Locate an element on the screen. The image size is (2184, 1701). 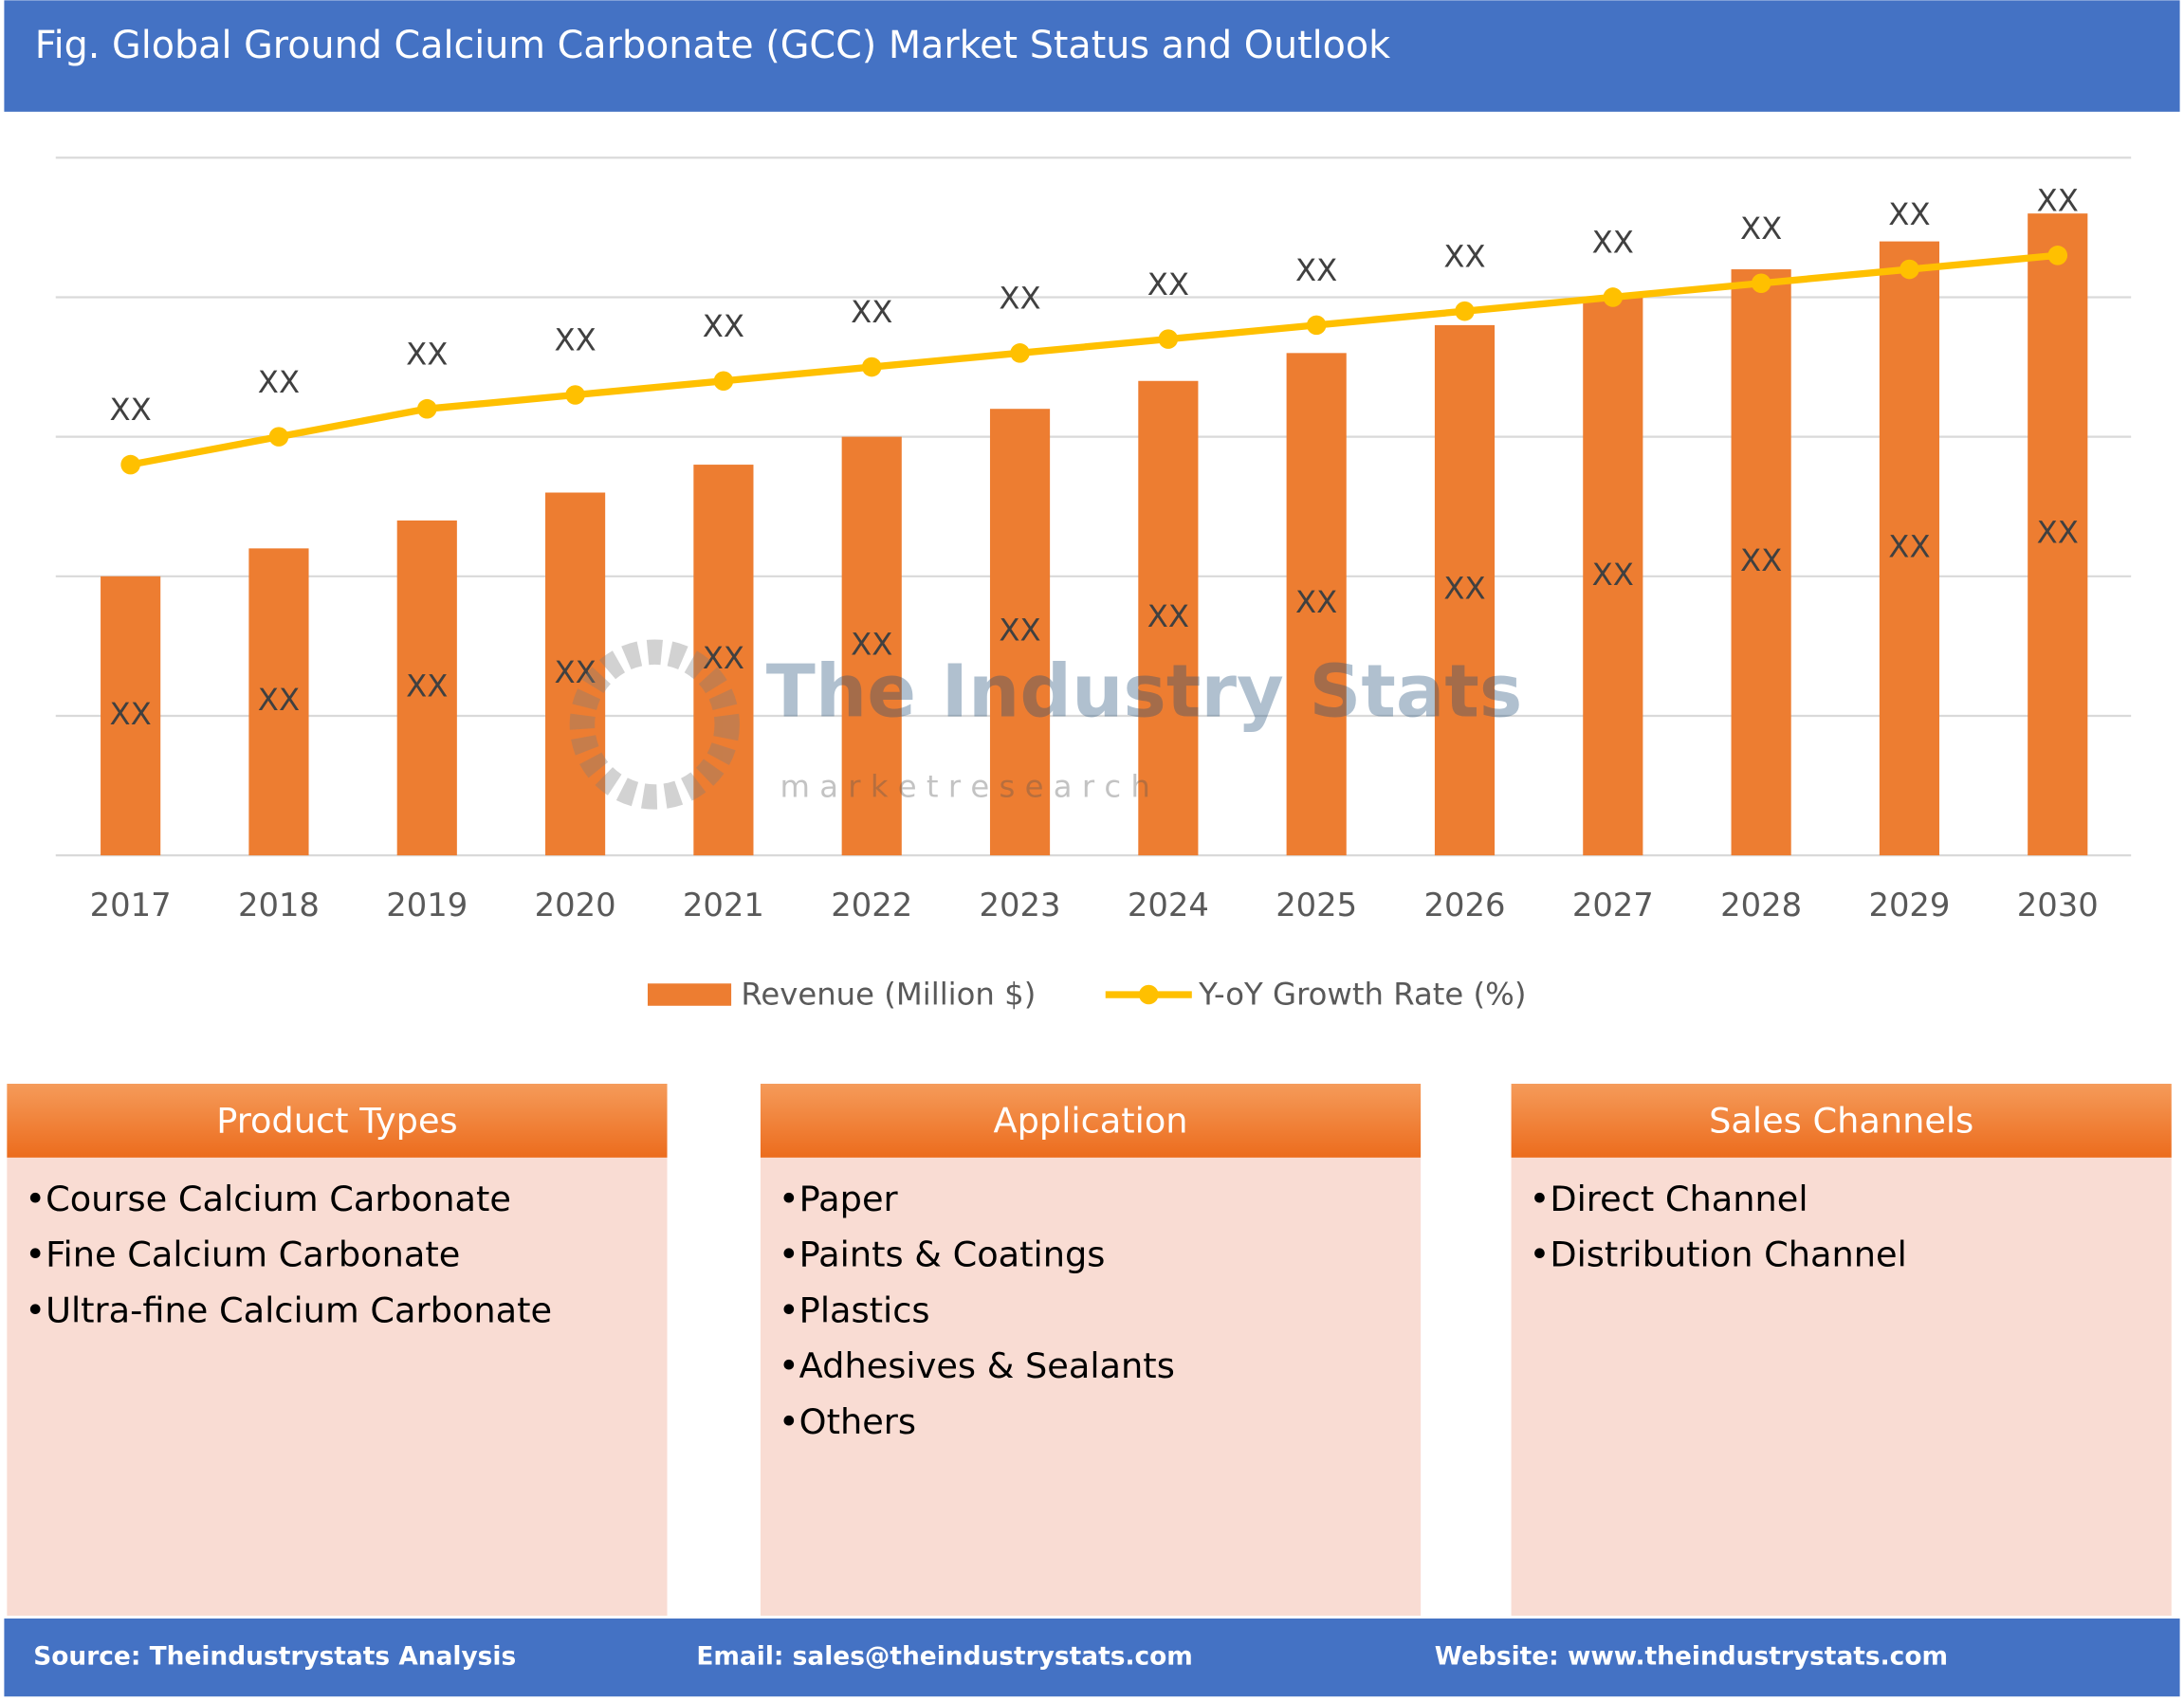
x-tick-label: 2024 is located at coordinates (1168, 906).